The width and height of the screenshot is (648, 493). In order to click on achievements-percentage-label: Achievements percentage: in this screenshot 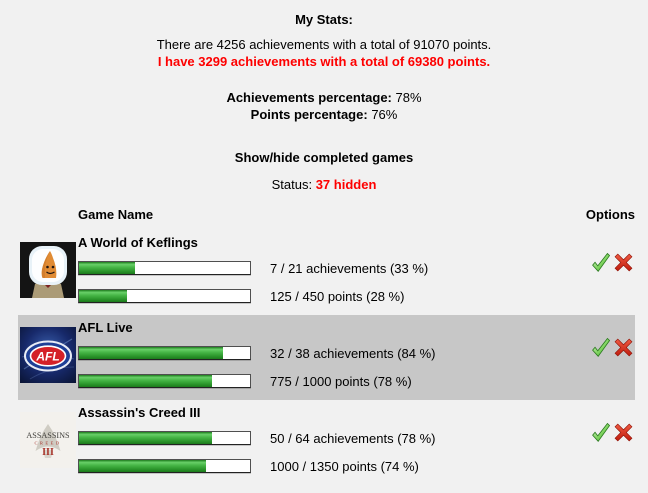, I will do `click(309, 97)`.